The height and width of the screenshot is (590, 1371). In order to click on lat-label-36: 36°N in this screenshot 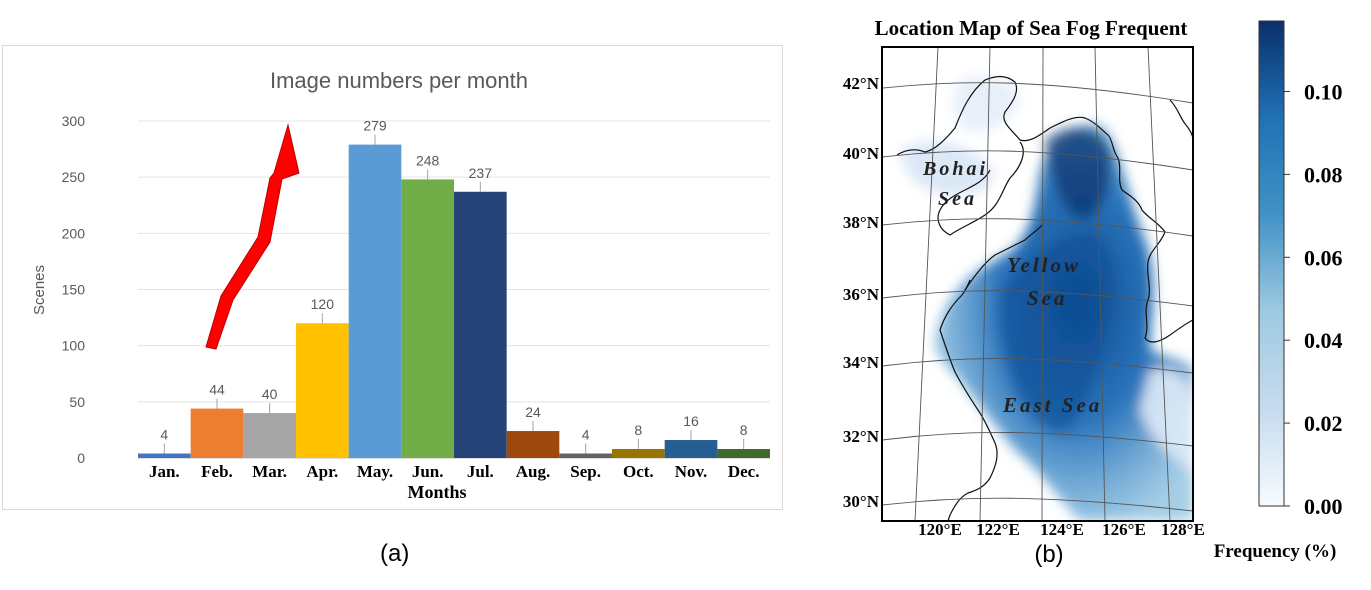, I will do `click(861, 294)`.